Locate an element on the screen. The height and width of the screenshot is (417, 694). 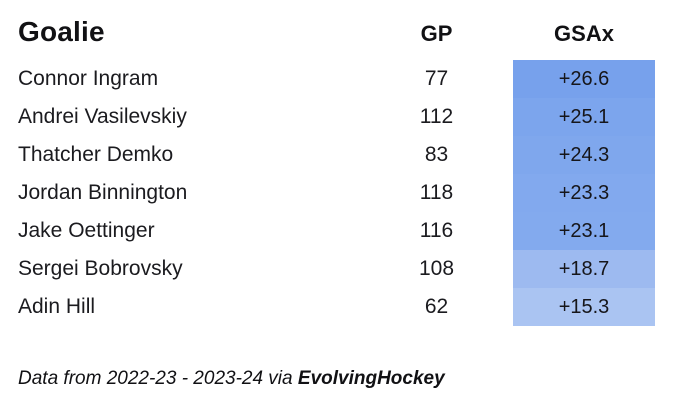
source-note-text: Data from 2022-23 - 2023-24 via is located at coordinates (158, 378).